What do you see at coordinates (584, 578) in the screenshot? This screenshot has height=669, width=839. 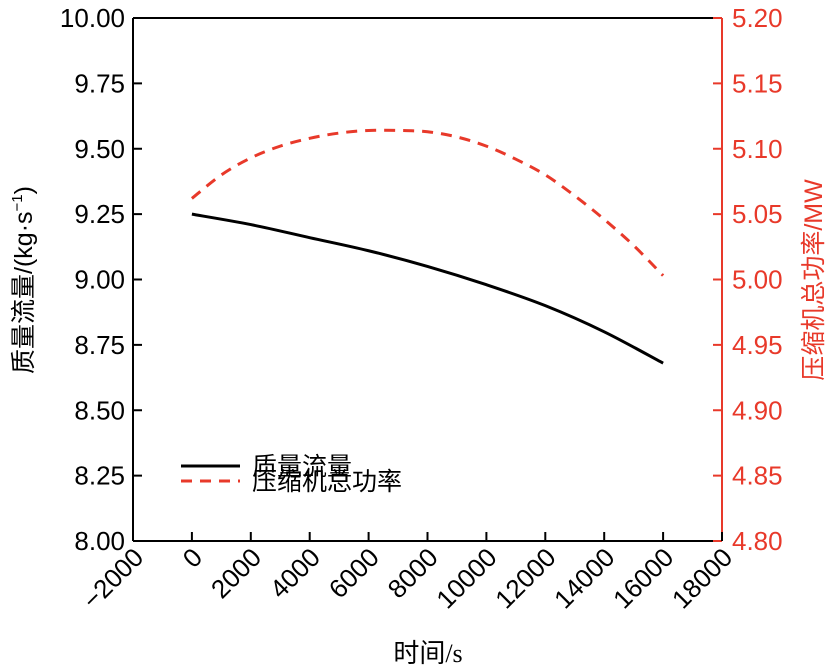 I see `x-tick-label: 14000` at bounding box center [584, 578].